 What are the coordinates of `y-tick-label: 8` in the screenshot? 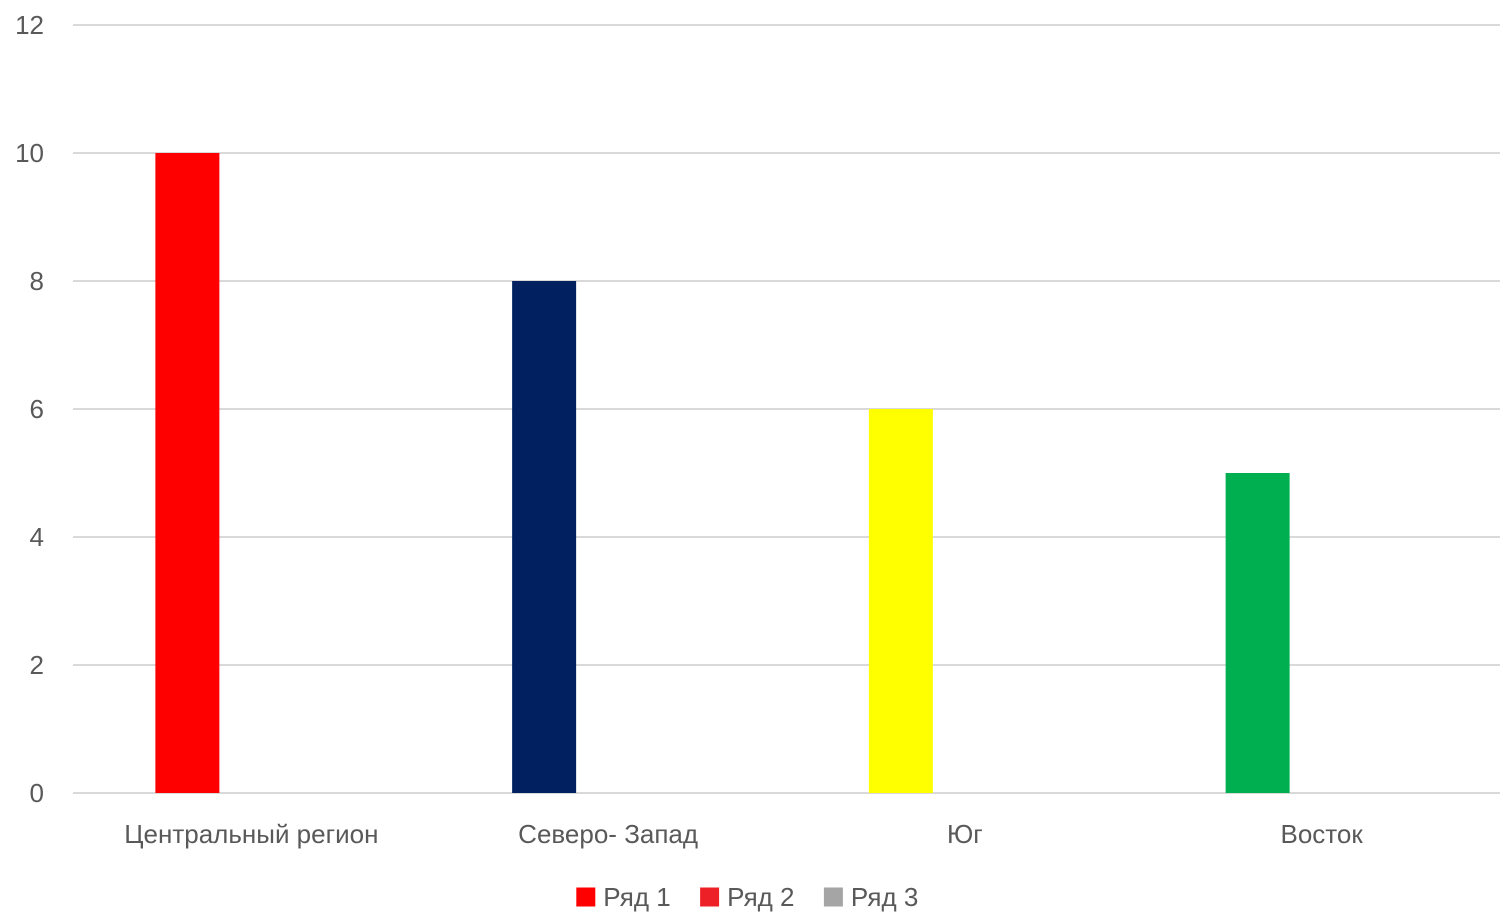 It's located at (37, 281).